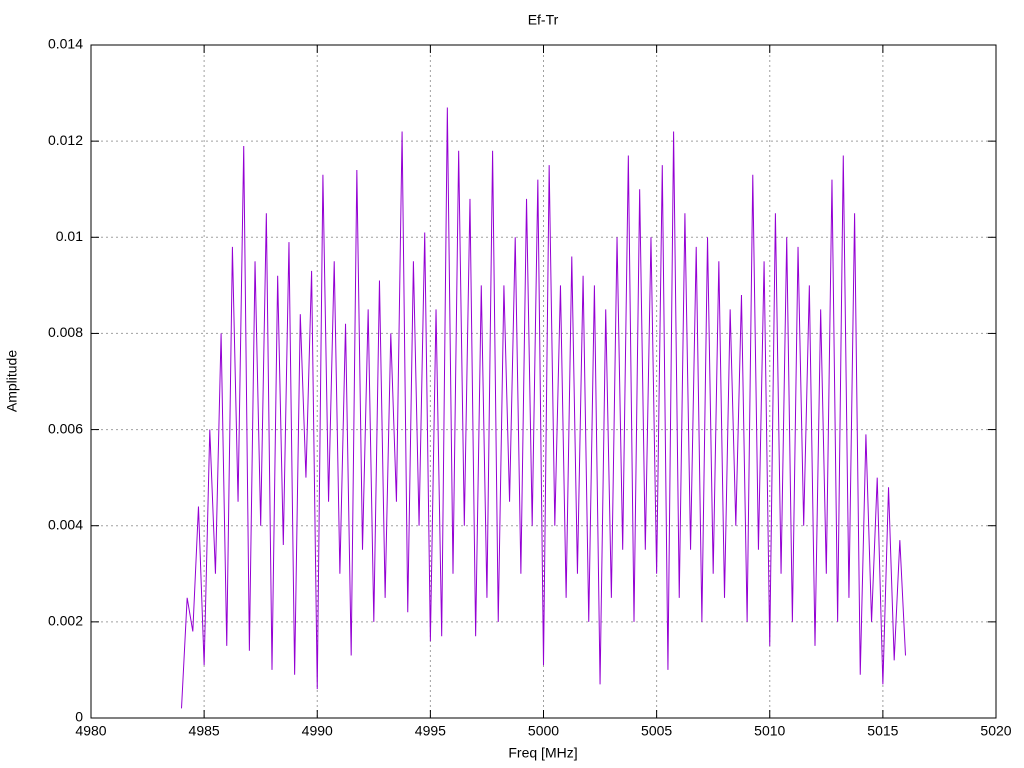 The width and height of the screenshot is (1024, 768). What do you see at coordinates (543, 731) in the screenshot?
I see `x-tick-label: 5000` at bounding box center [543, 731].